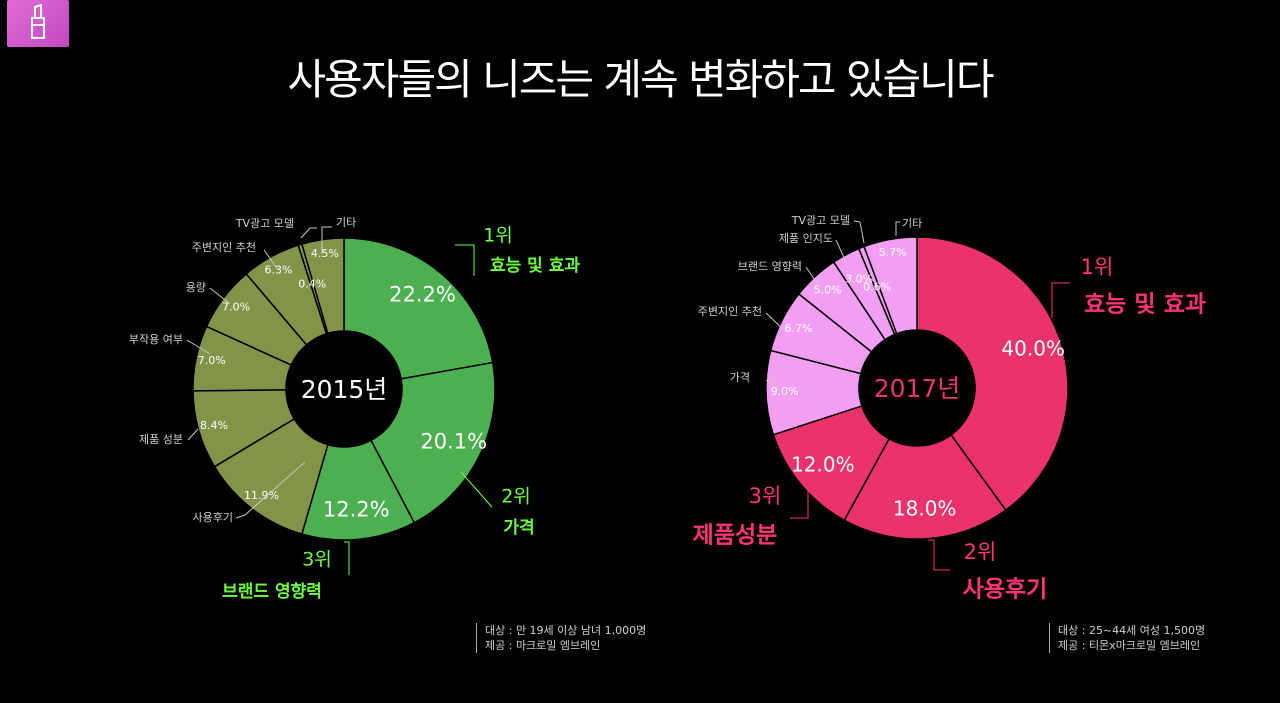  What do you see at coordinates (566, 630) in the screenshot?
I see `source-line: 대상 : 만 19세 이상 남녀 1,000명` at bounding box center [566, 630].